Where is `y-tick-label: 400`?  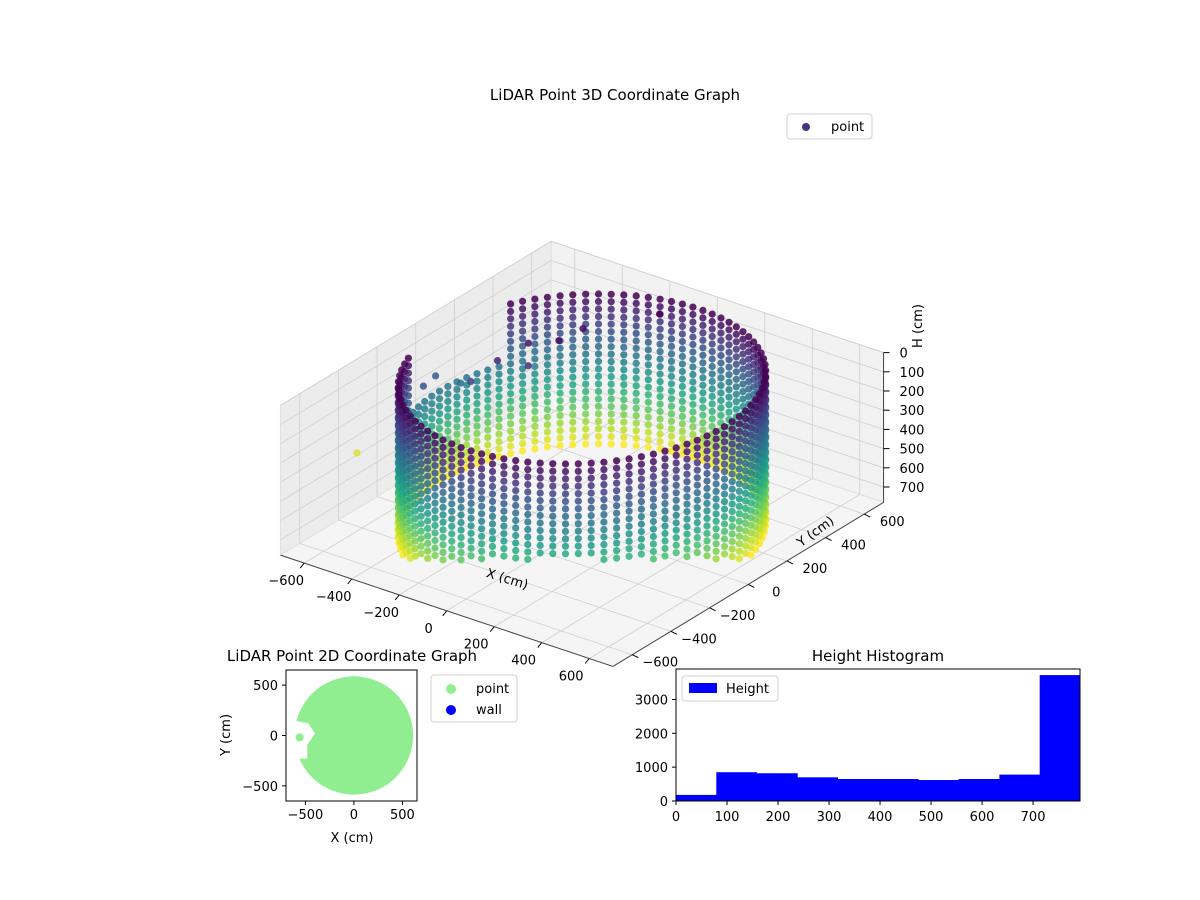
y-tick-label: 400 is located at coordinates (853, 546).